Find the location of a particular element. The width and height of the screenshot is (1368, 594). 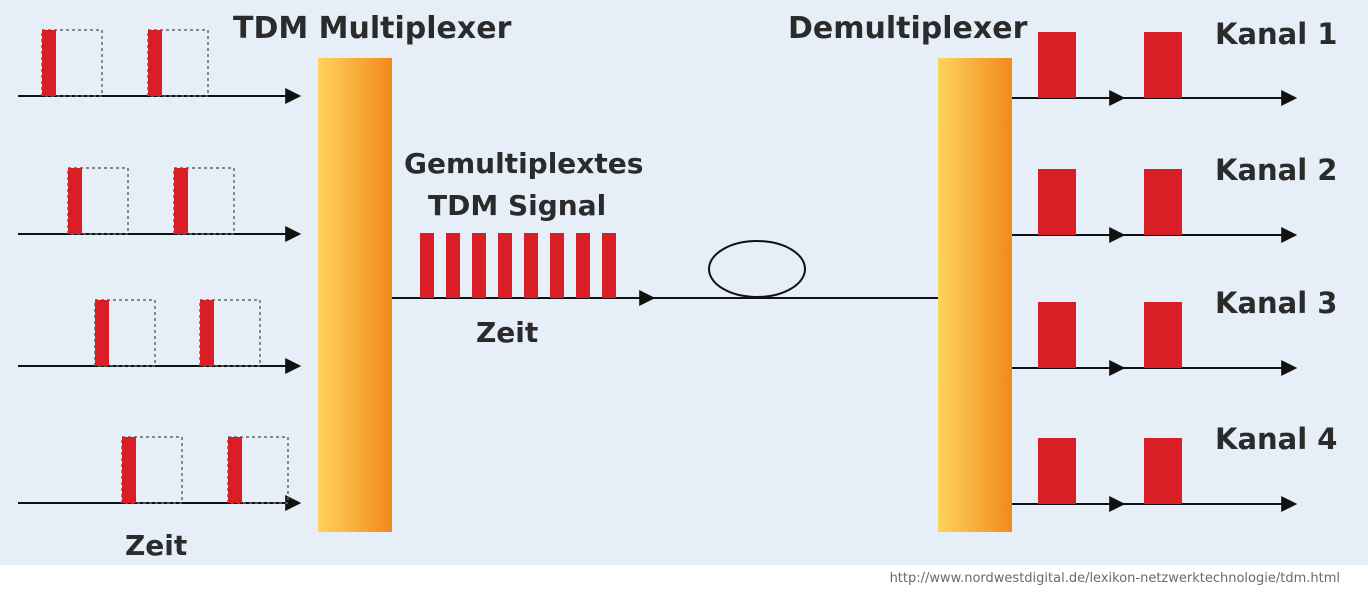

signal-time-label: Zeit is located at coordinates (507, 332).